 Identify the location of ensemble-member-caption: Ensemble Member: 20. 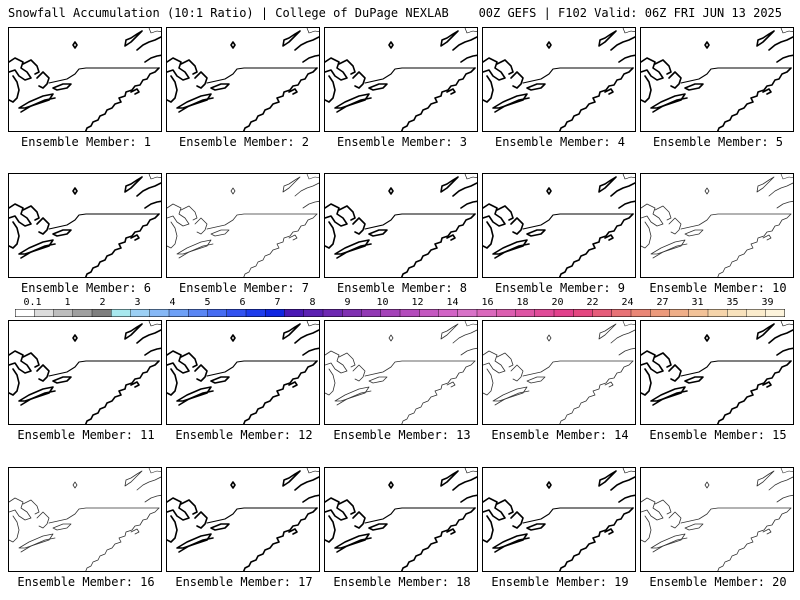
(718, 582).